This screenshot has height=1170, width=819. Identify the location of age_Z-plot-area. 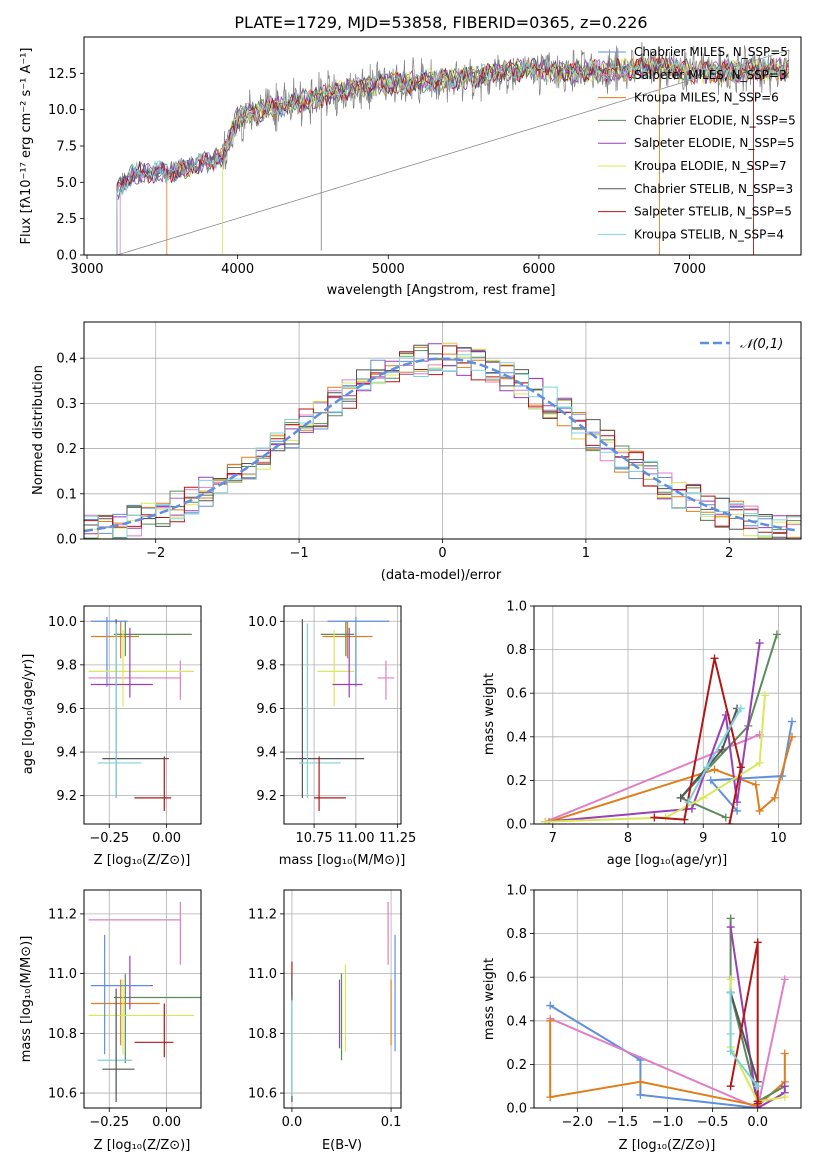
(142, 715).